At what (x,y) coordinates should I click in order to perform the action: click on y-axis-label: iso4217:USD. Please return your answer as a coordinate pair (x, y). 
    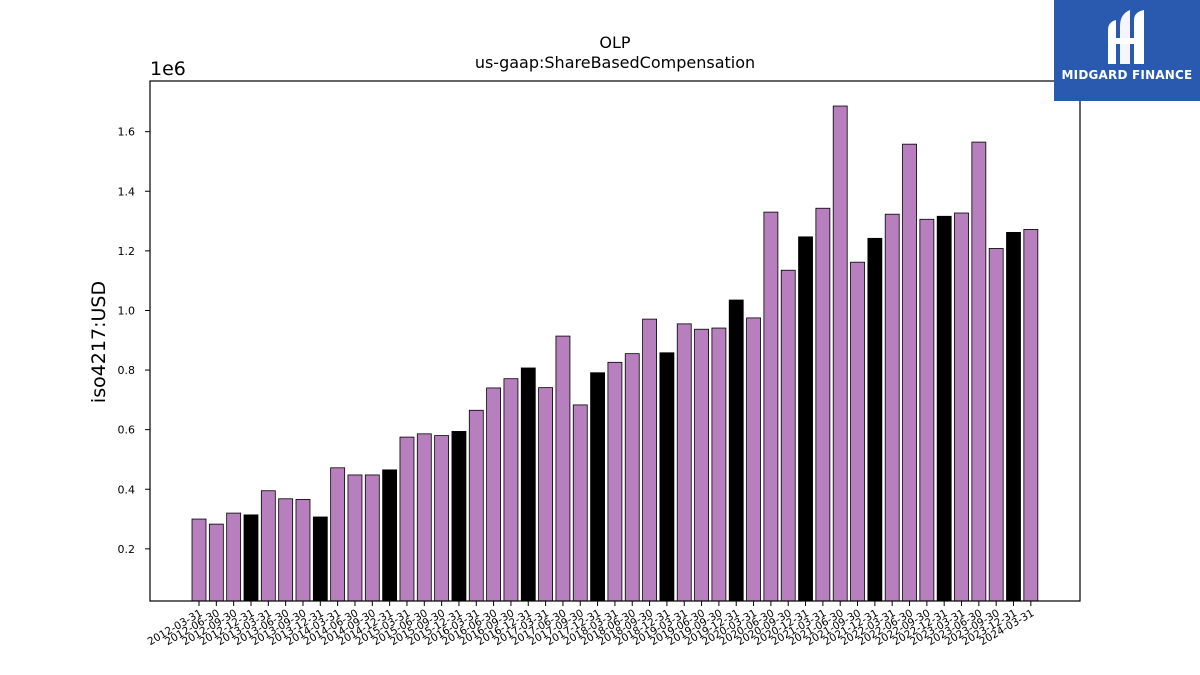
    Looking at the image, I should click on (99, 342).